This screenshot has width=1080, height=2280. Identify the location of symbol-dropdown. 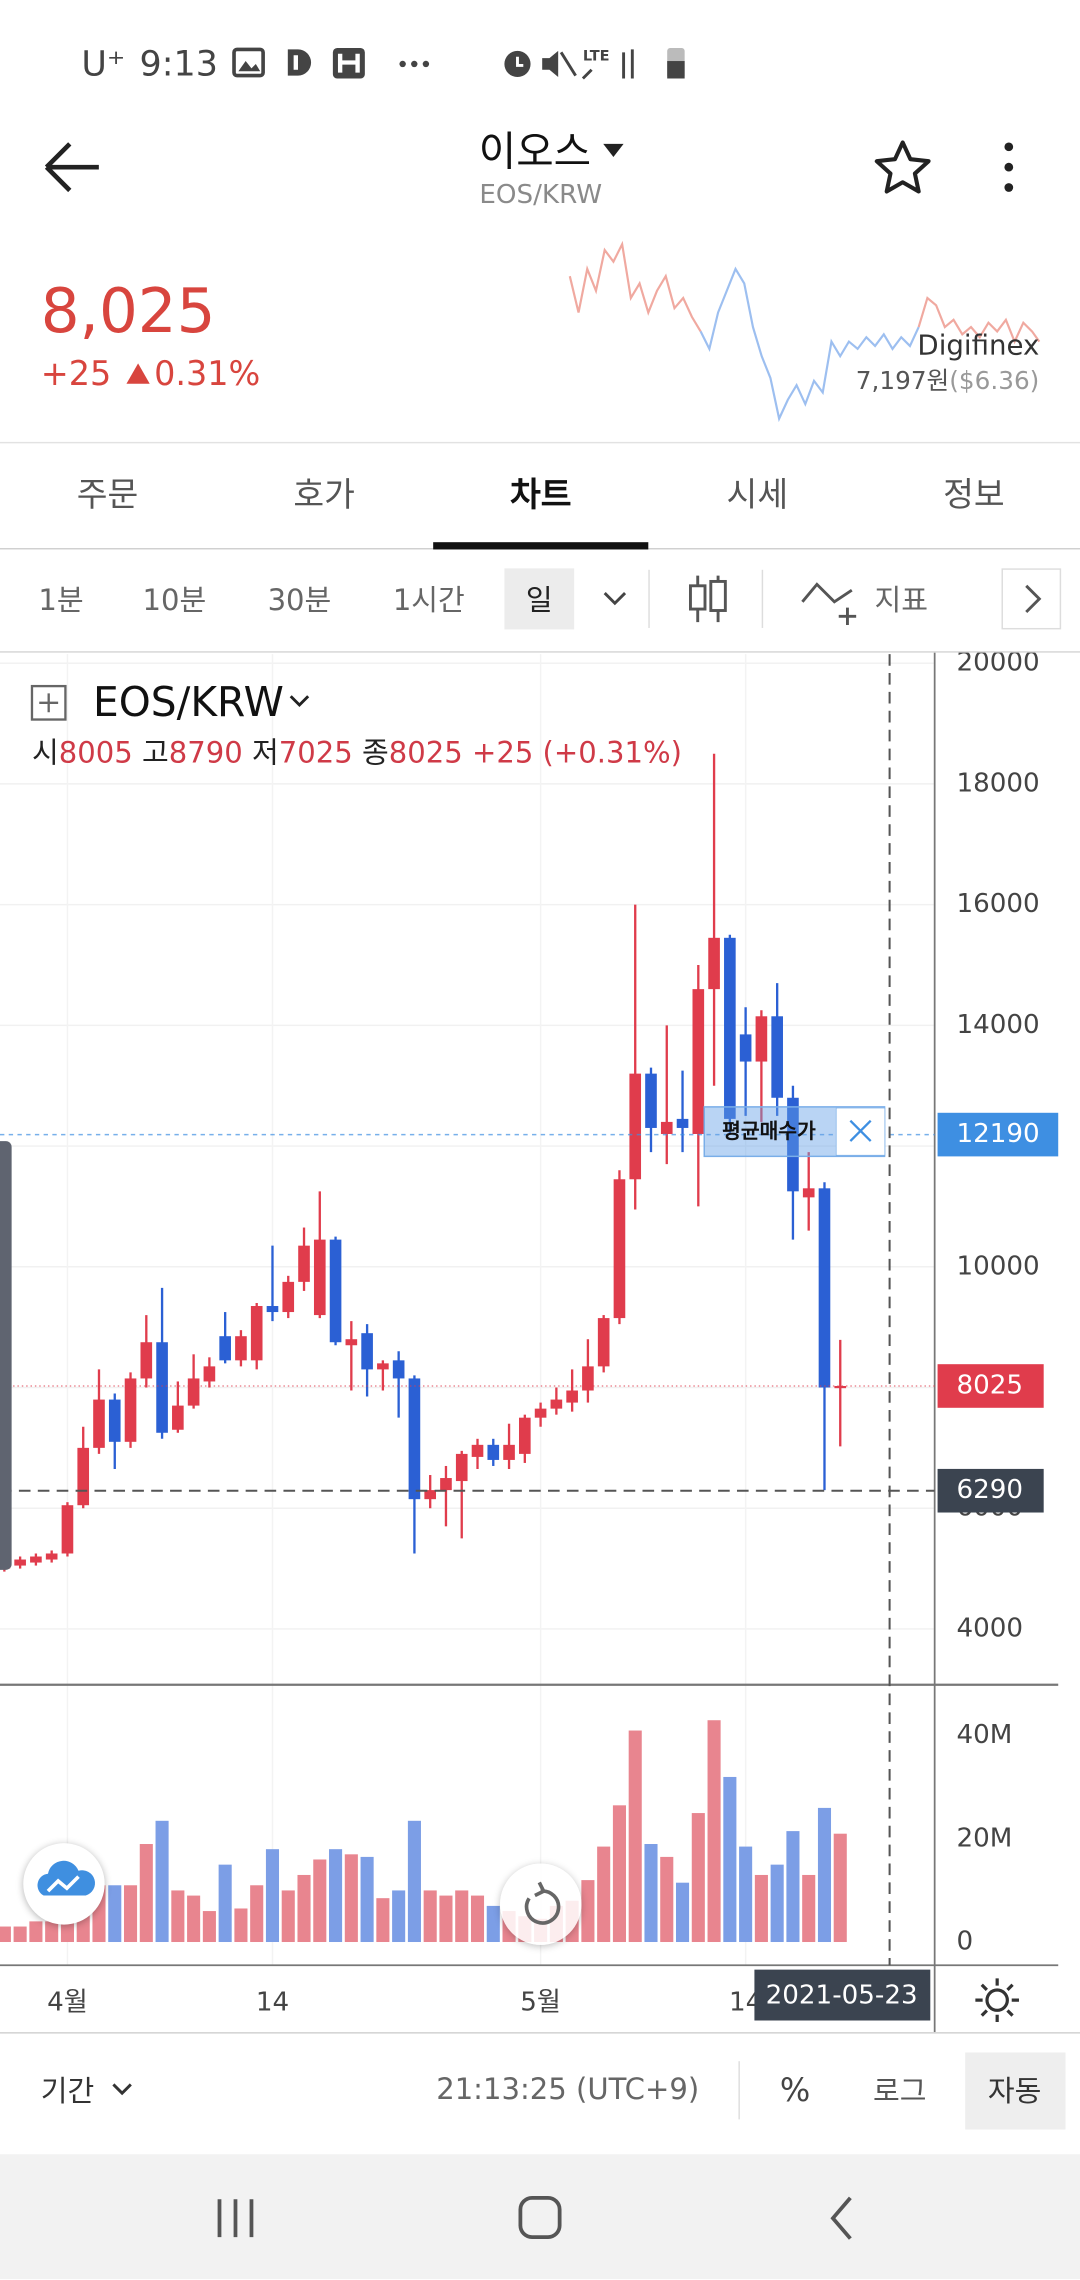
(299, 701).